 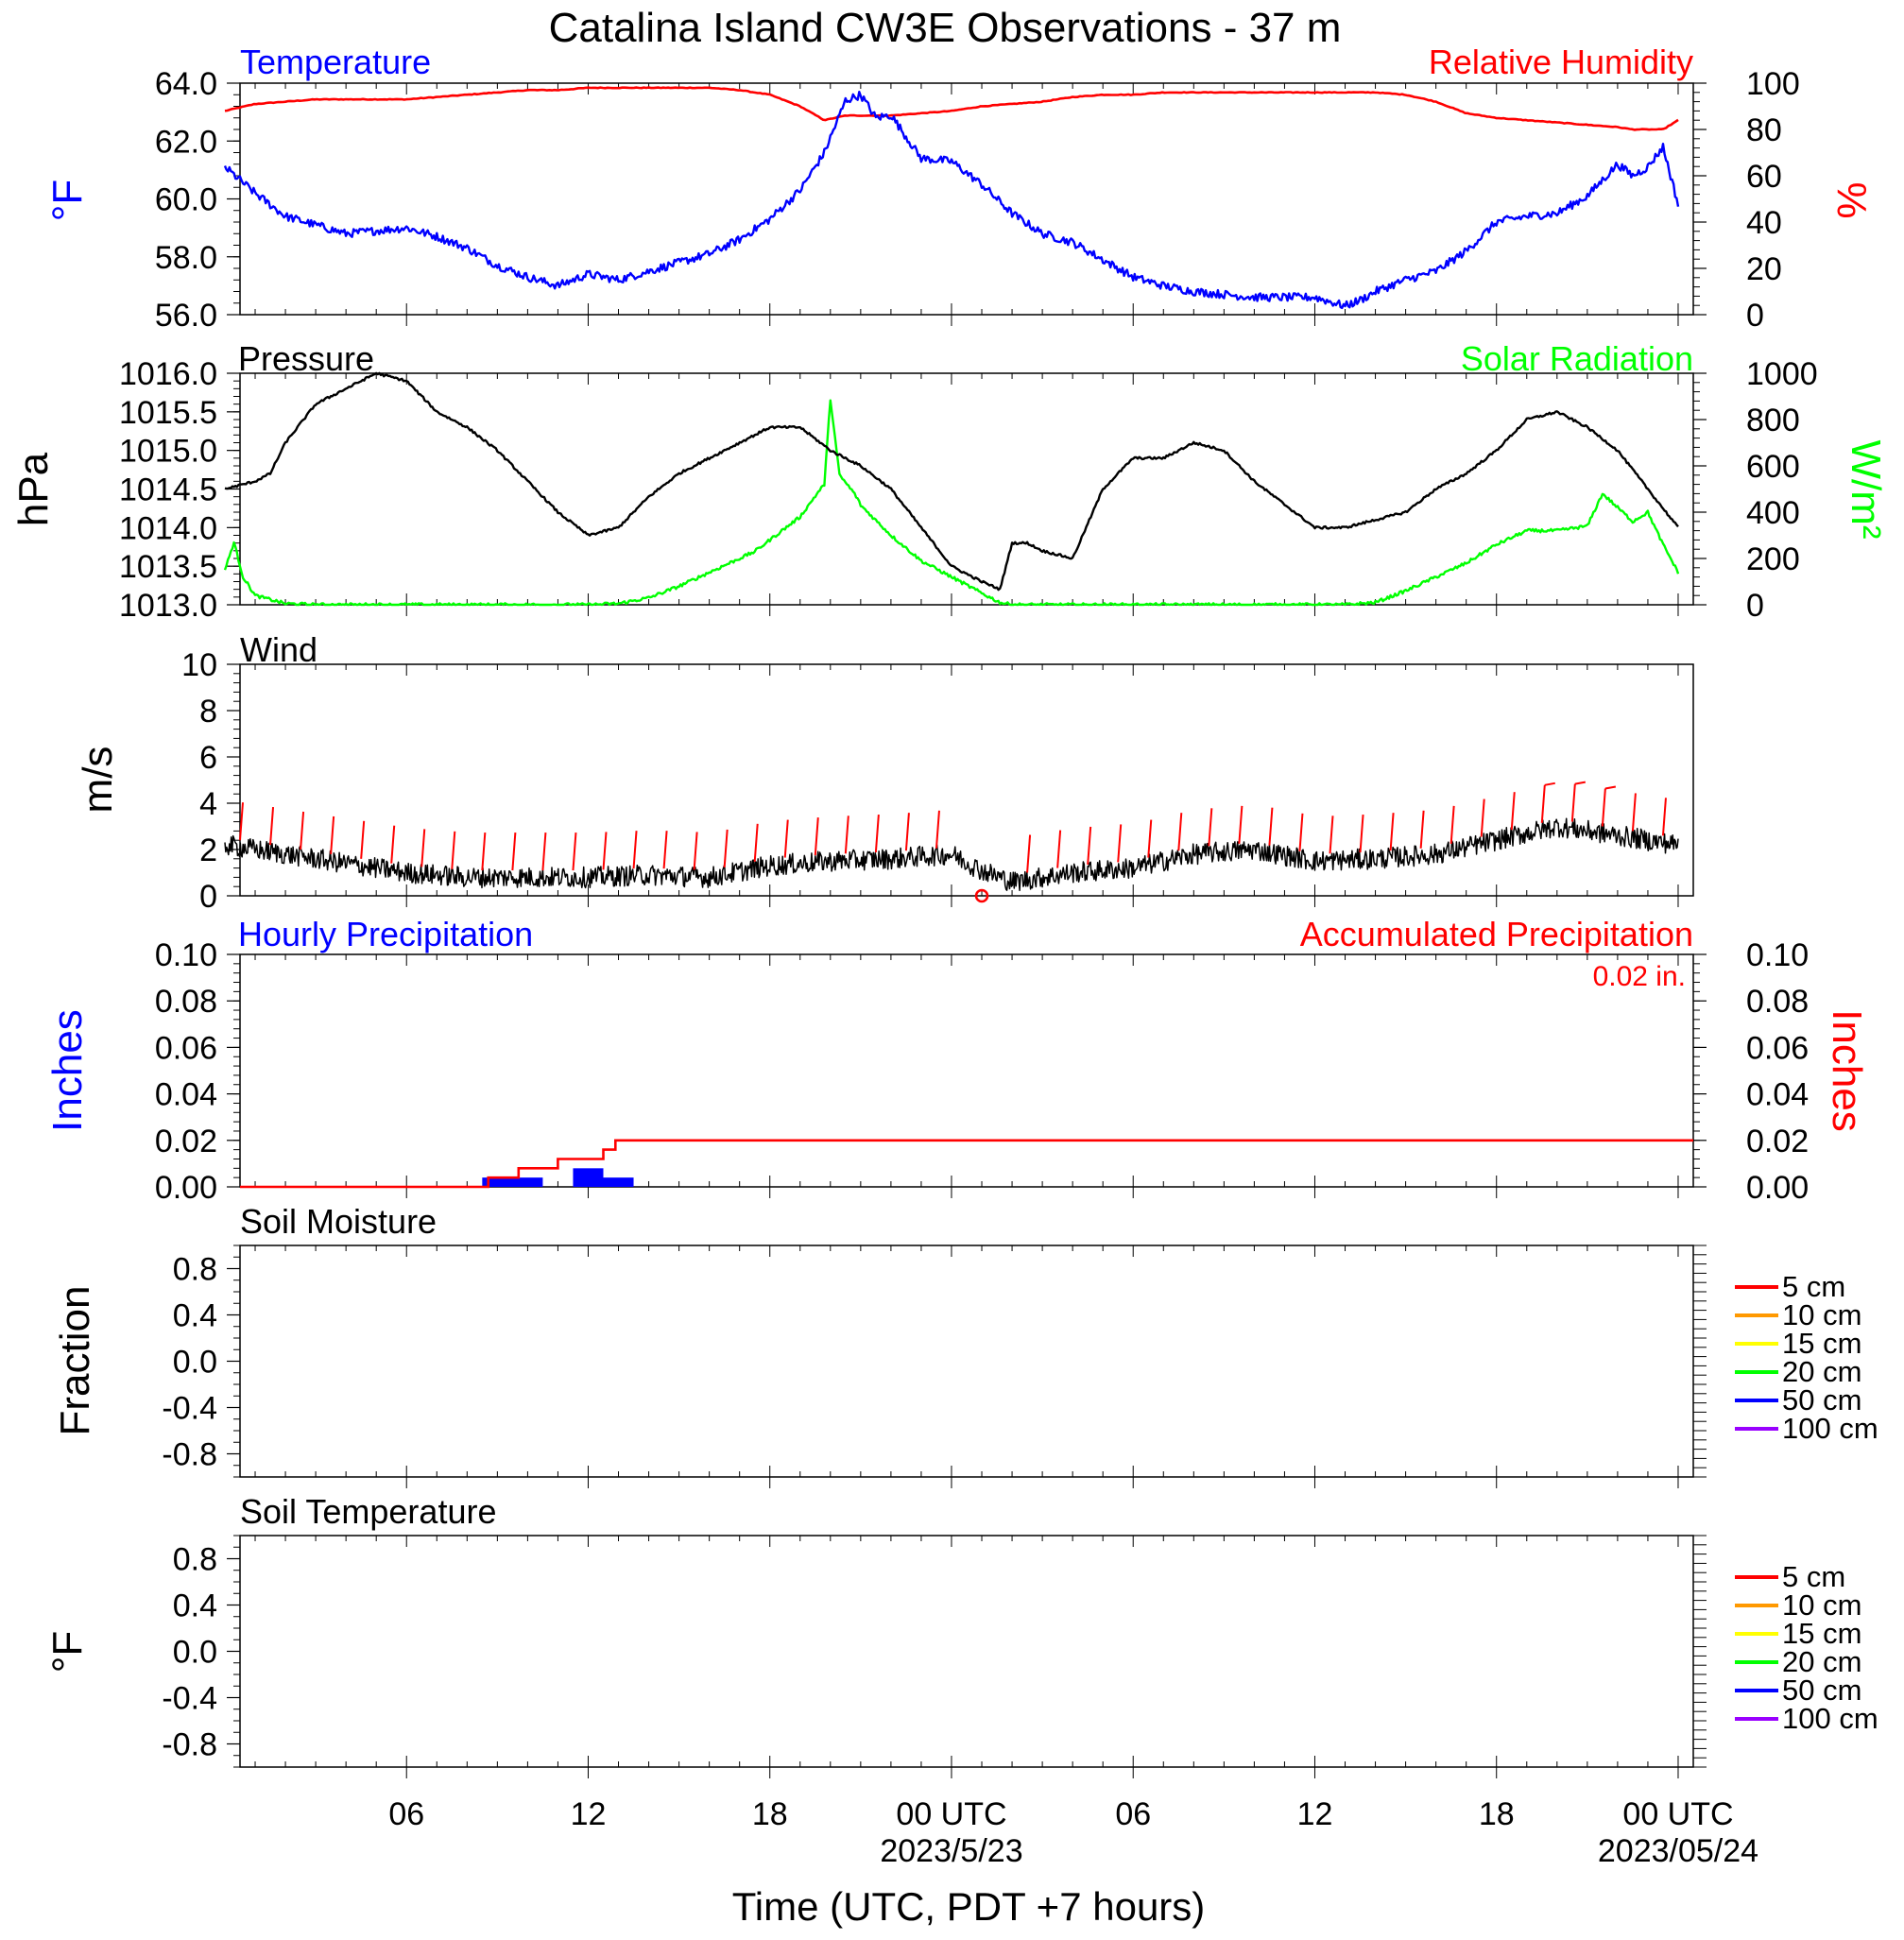 I want to click on panel-title-left: Wind, so click(x=278, y=650).